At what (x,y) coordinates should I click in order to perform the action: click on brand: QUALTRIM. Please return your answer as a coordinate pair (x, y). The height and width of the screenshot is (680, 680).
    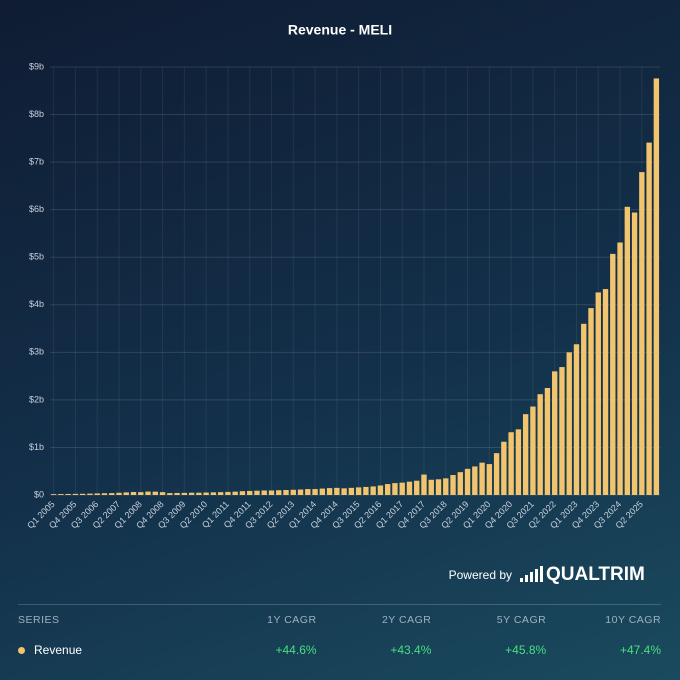
    Looking at the image, I should click on (595, 574).